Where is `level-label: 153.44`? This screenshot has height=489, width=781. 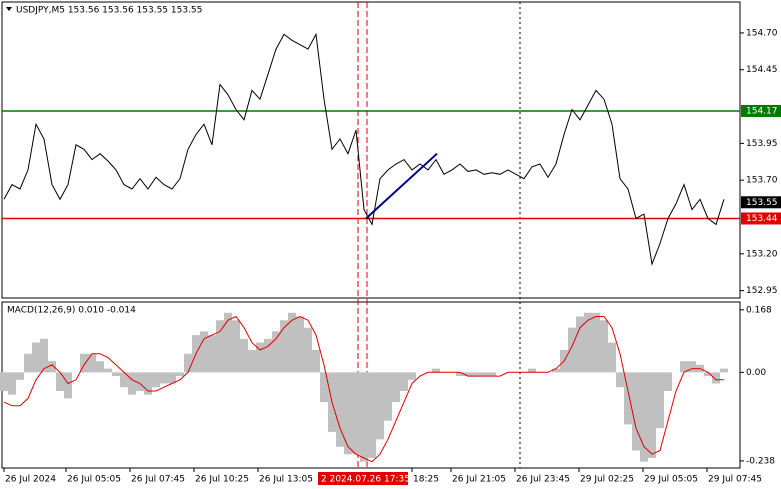
level-label: 153.44 is located at coordinates (762, 219).